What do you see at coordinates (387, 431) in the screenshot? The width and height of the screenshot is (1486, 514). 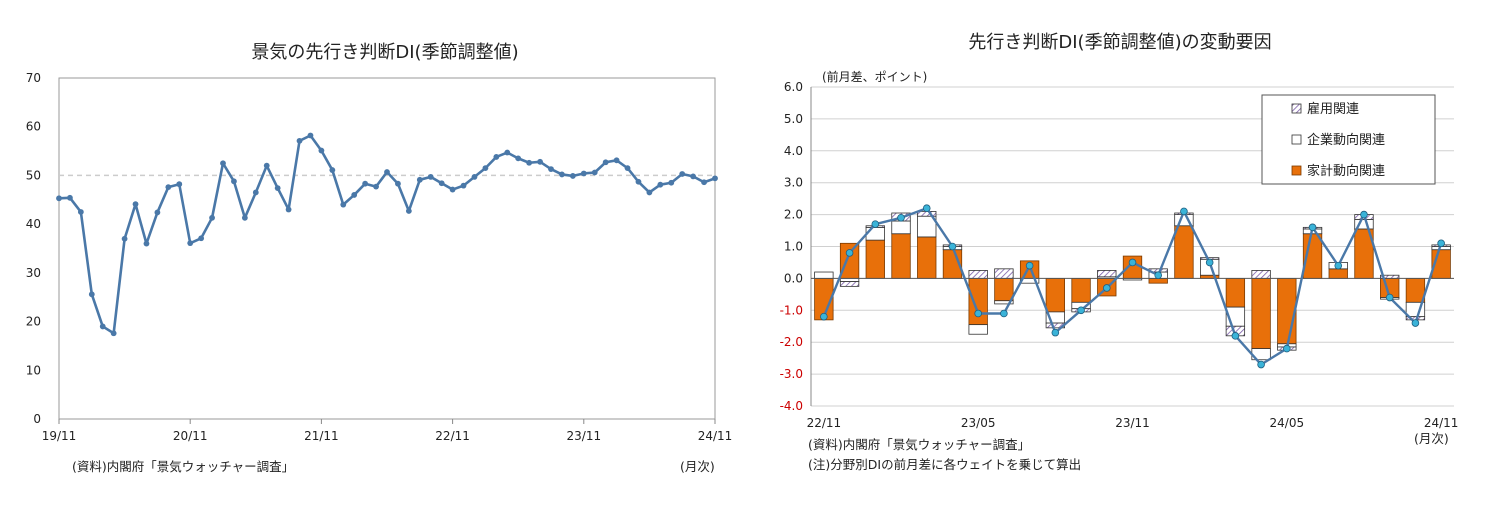 I see `left-x-axis: 19/11 20/11 21/11 22/11 23/11 24/11` at bounding box center [387, 431].